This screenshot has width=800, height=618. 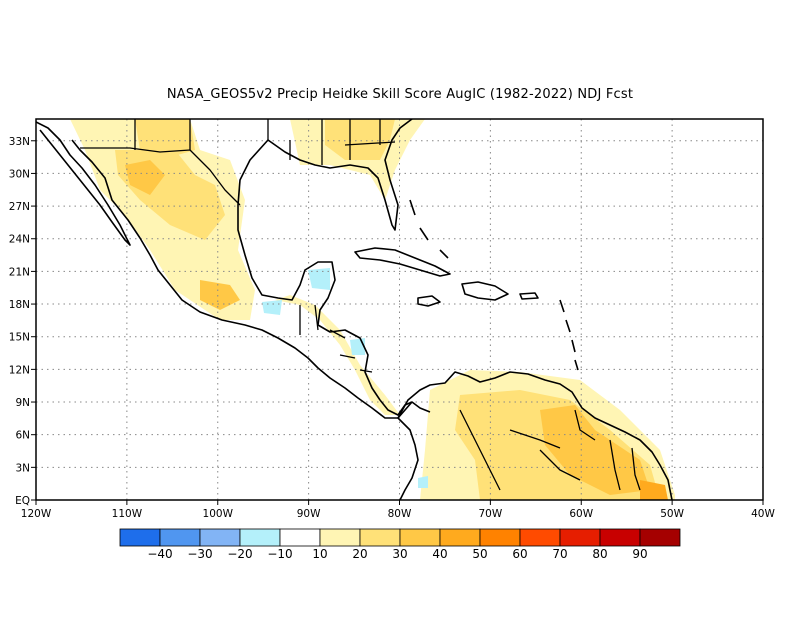 What do you see at coordinates (360, 139) in the screenshot?
I see `shade-us-southeast-core` at bounding box center [360, 139].